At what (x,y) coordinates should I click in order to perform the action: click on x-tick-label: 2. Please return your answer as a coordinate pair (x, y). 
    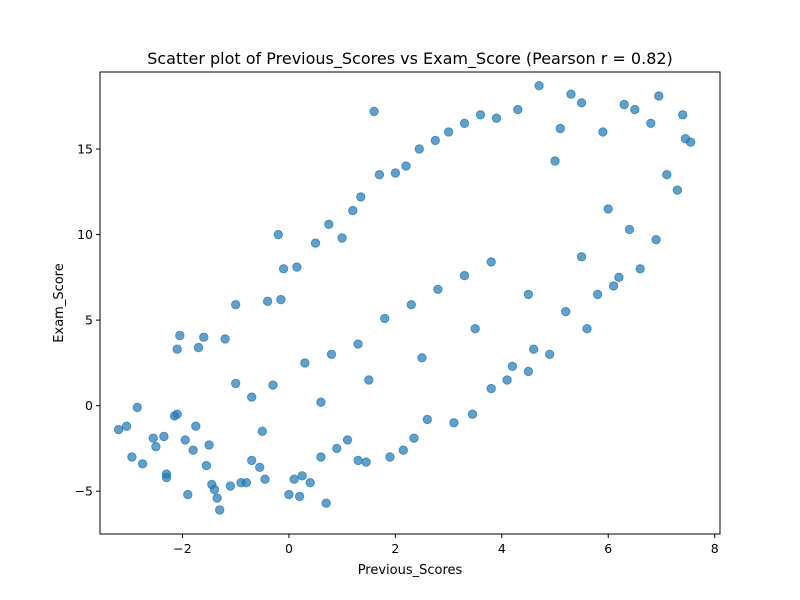
    Looking at the image, I should click on (395, 548).